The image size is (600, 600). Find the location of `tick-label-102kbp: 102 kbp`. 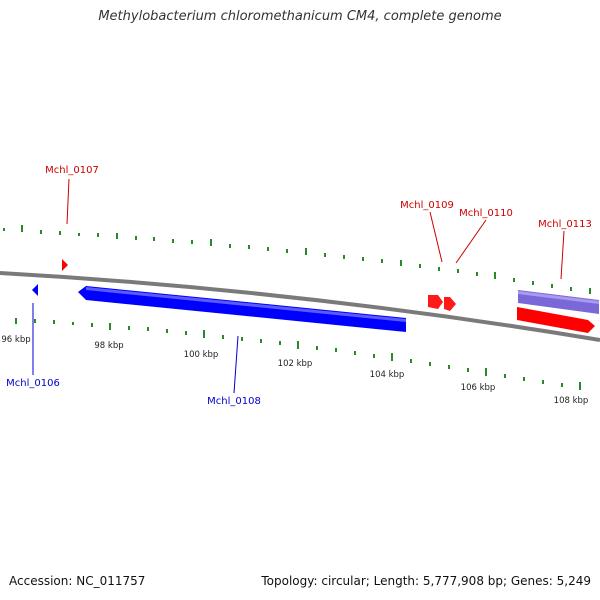

tick-label-102kbp: 102 kbp is located at coordinates (295, 364).